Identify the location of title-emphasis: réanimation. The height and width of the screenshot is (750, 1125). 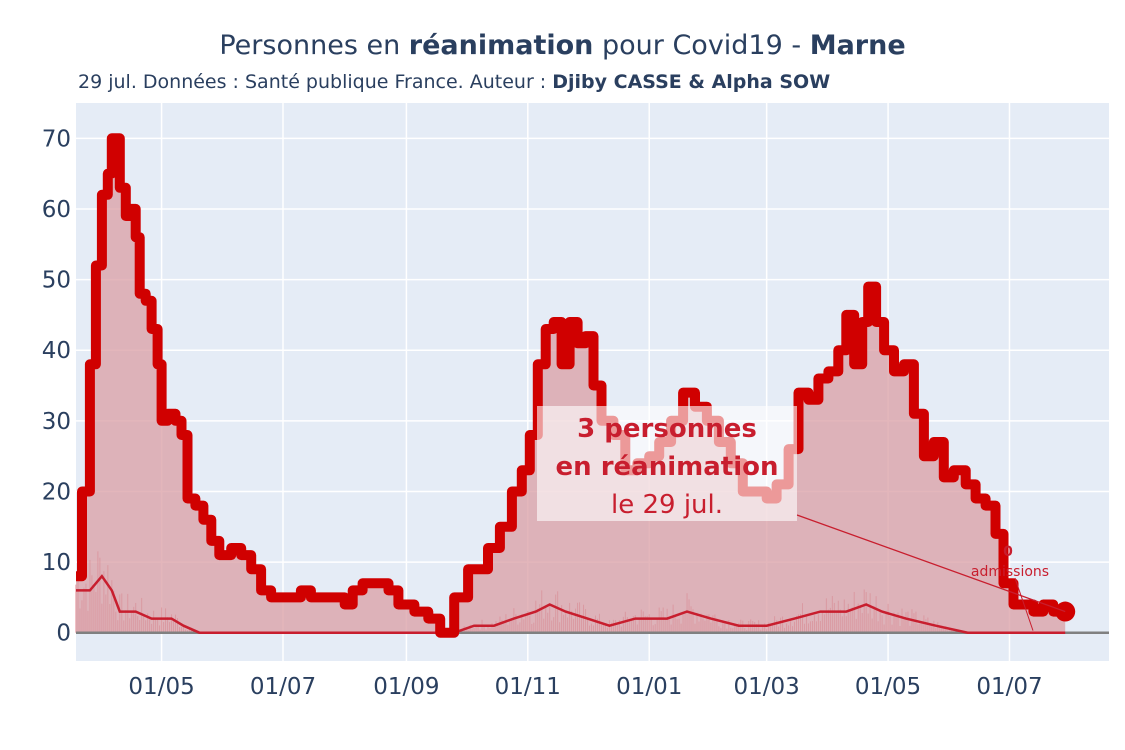
(501, 45).